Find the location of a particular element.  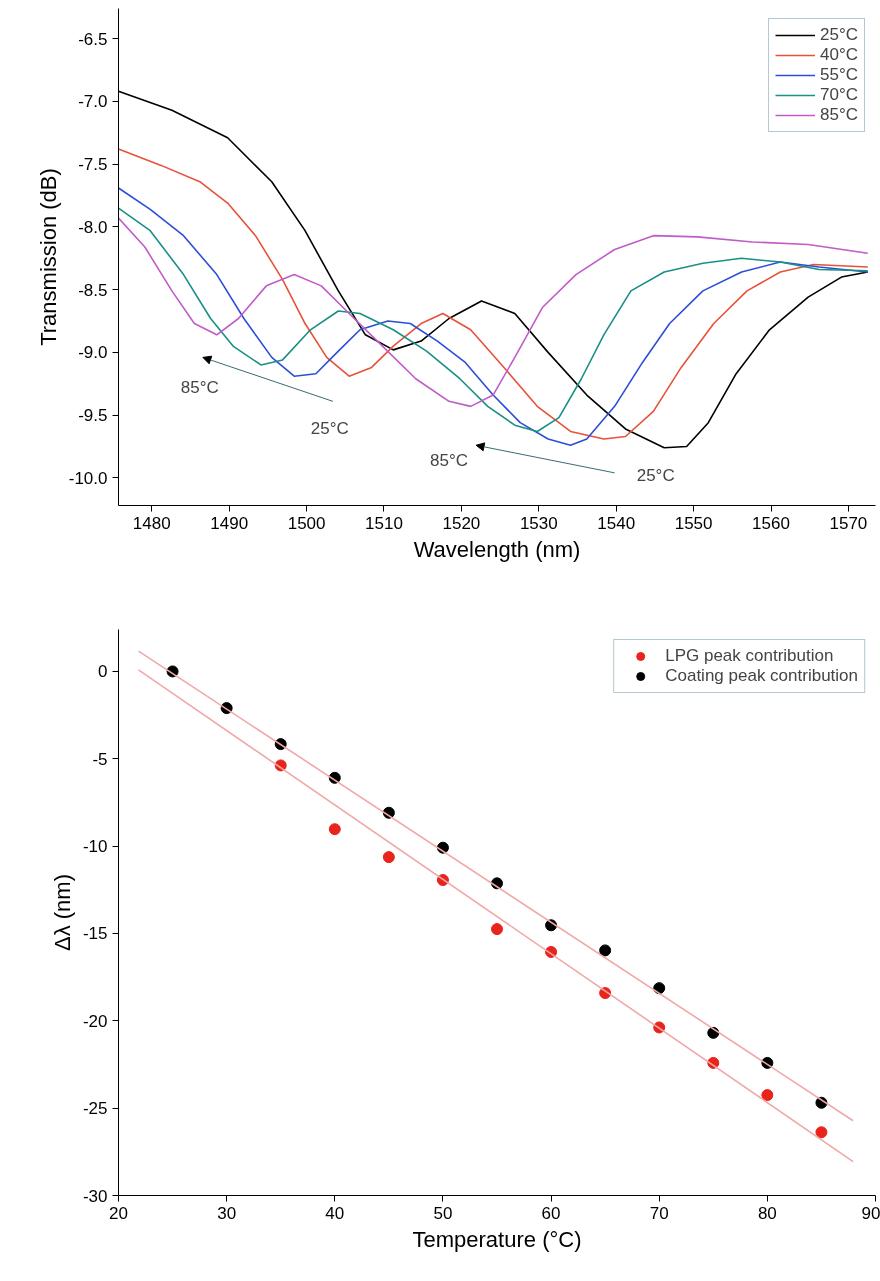

legend-label: 70°C is located at coordinates (839, 95).